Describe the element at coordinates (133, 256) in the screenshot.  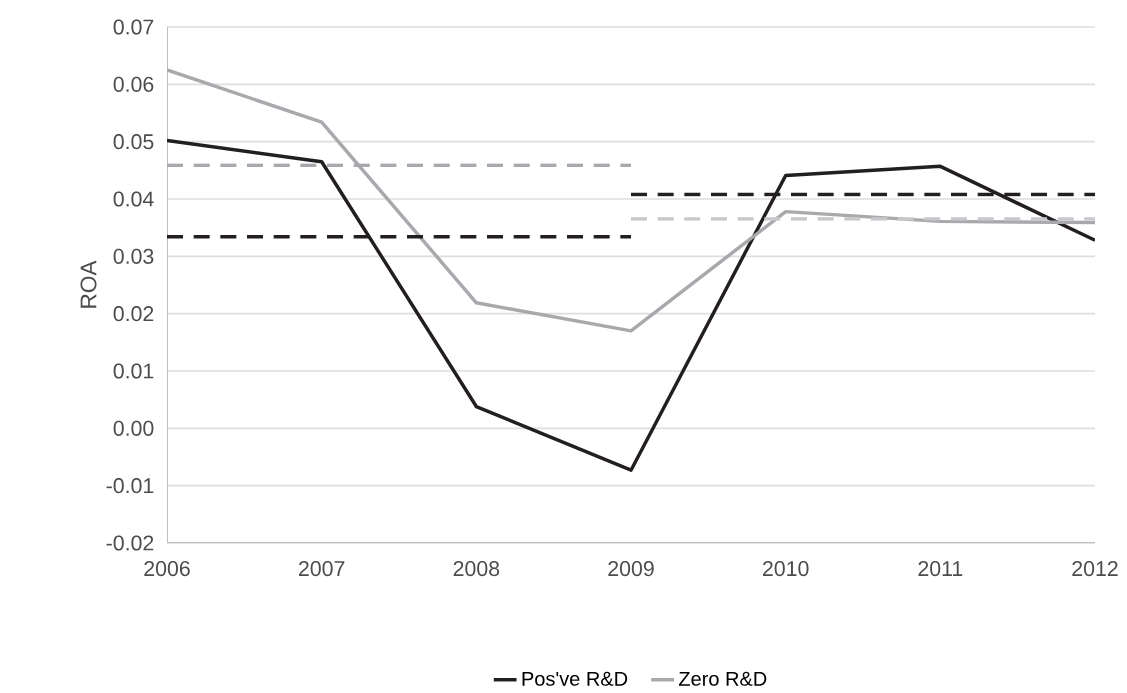
I see `y-tick-label: 0.03` at that location.